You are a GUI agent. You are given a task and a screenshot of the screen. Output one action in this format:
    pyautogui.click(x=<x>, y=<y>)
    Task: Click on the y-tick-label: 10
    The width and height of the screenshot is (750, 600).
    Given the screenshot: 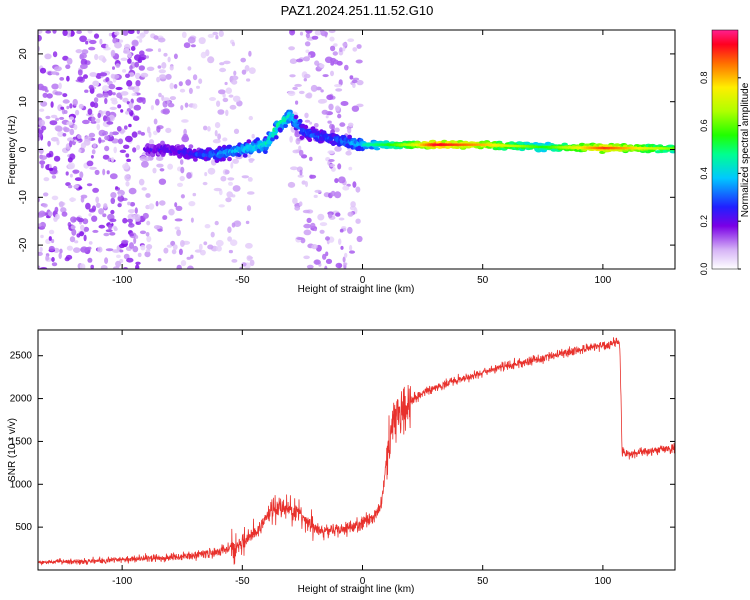 What is the action you would take?
    pyautogui.click(x=23, y=102)
    